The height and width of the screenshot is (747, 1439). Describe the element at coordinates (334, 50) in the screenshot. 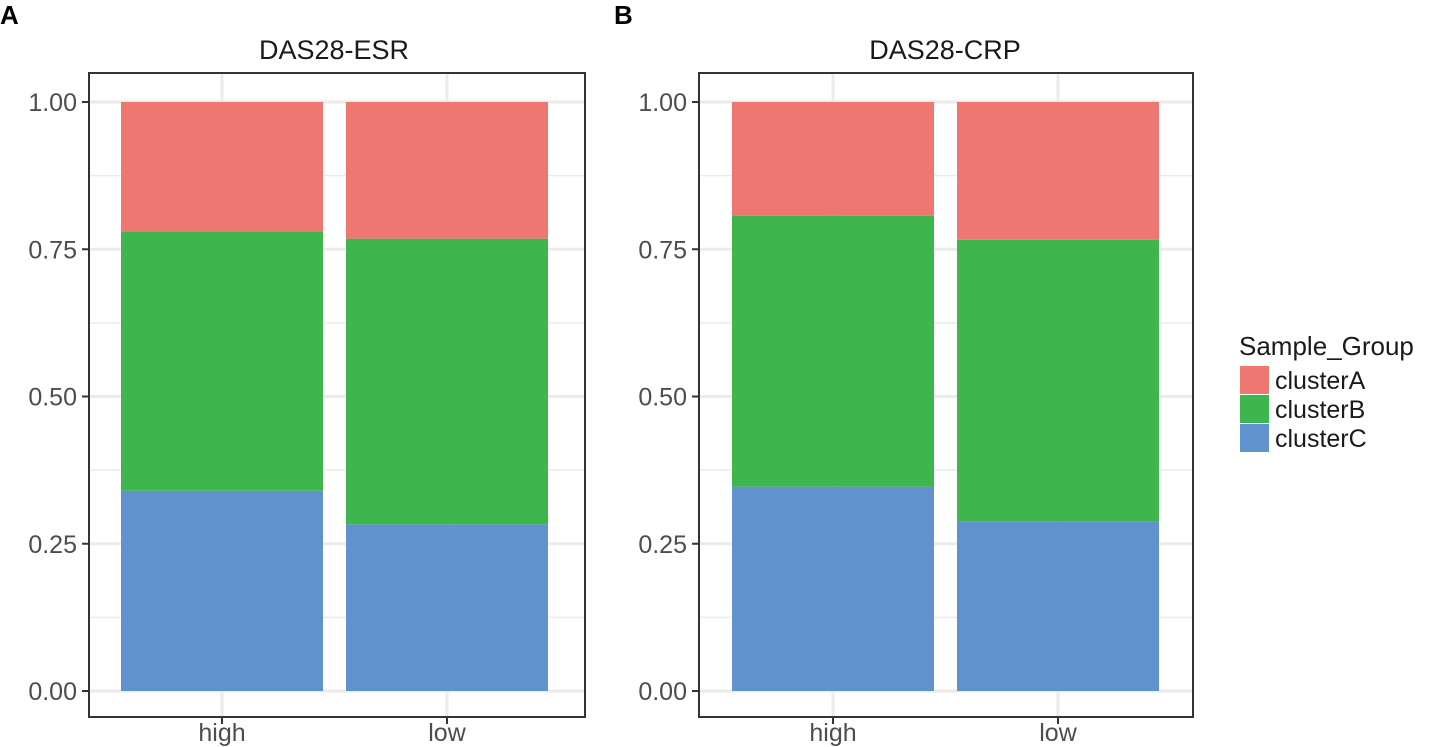

I see `panel-a-title: DAS28-ESR` at that location.